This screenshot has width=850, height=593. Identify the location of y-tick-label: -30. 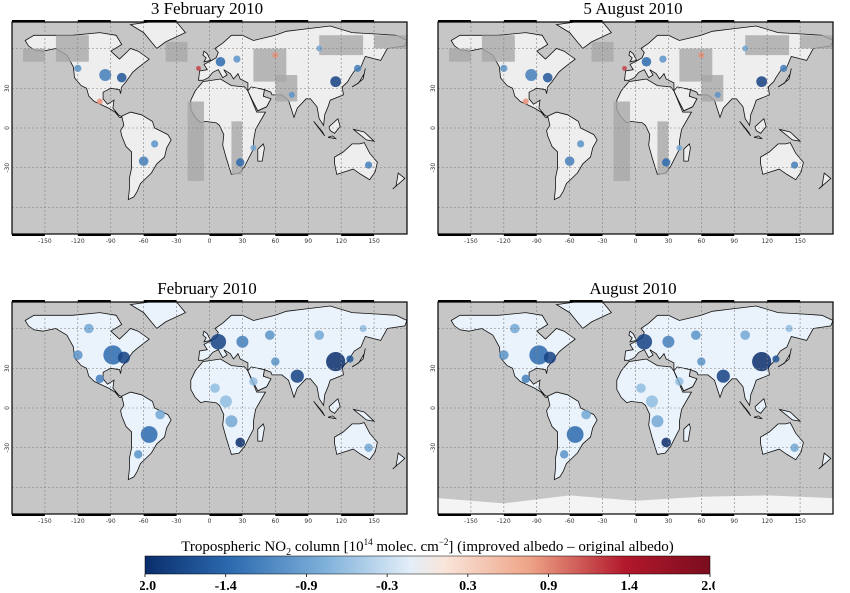
(7, 448).